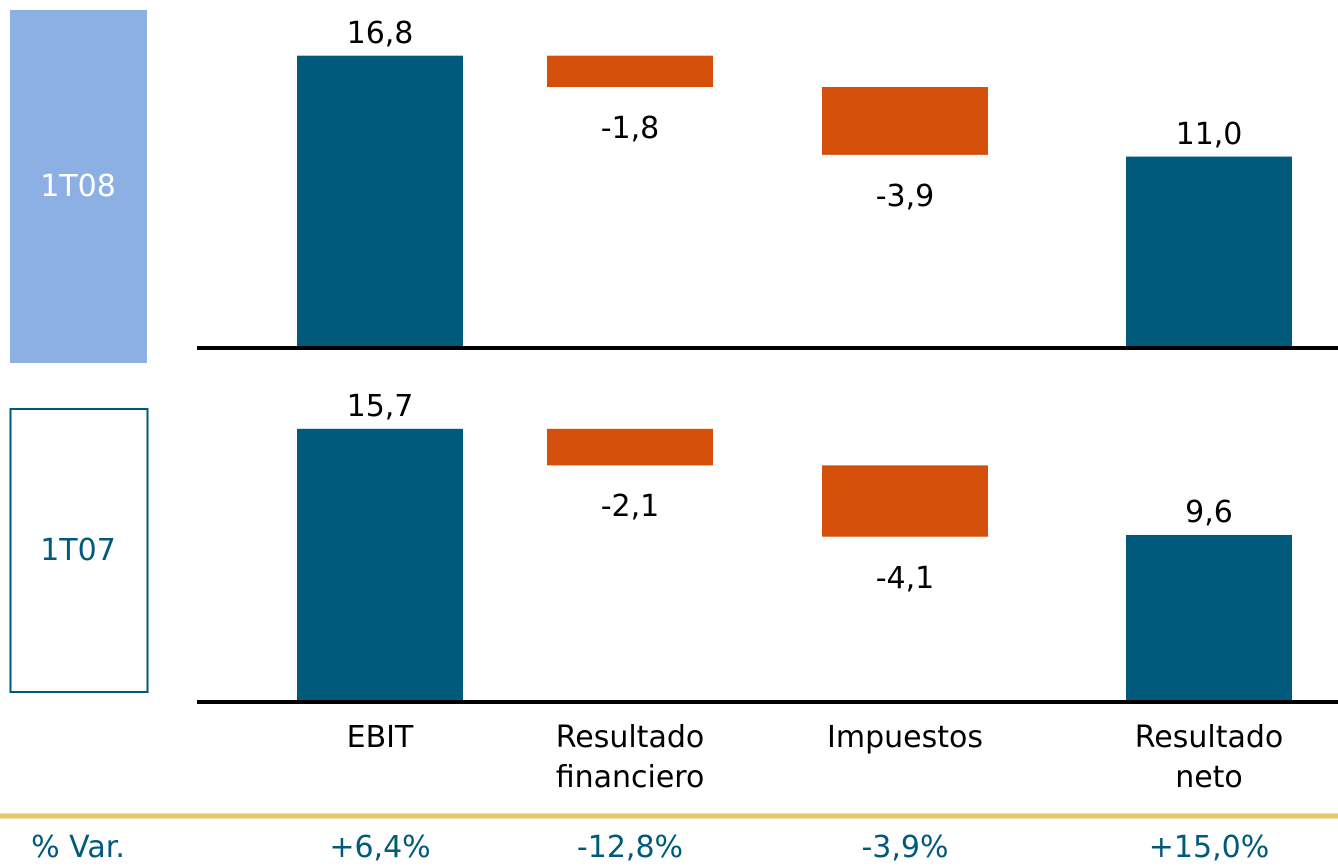 The image size is (1338, 867). Describe the element at coordinates (1209, 512) in the screenshot. I see `value-label: 9,6` at that location.